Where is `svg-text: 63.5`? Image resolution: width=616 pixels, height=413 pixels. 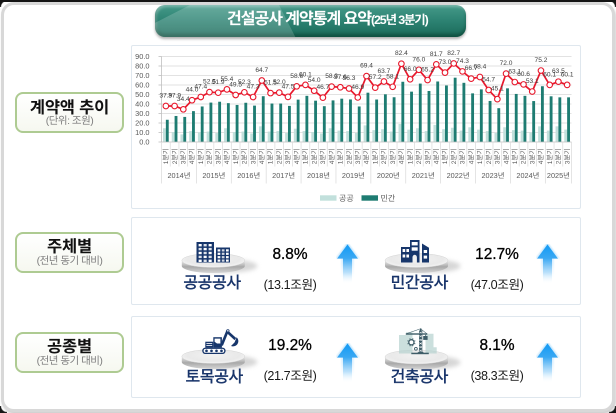 svg-text: 63.5 is located at coordinates (558, 70).